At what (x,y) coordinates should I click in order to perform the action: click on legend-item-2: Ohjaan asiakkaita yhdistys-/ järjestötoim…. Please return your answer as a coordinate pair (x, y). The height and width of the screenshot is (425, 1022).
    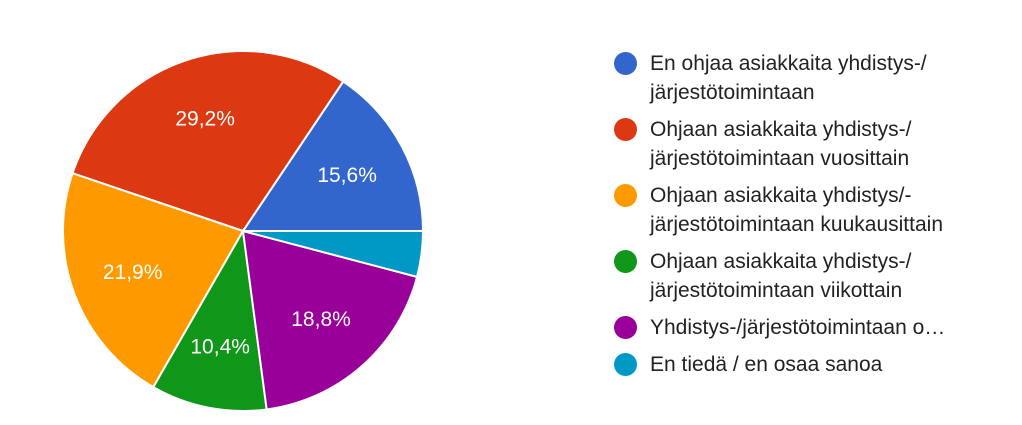
    Looking at the image, I should click on (814, 144).